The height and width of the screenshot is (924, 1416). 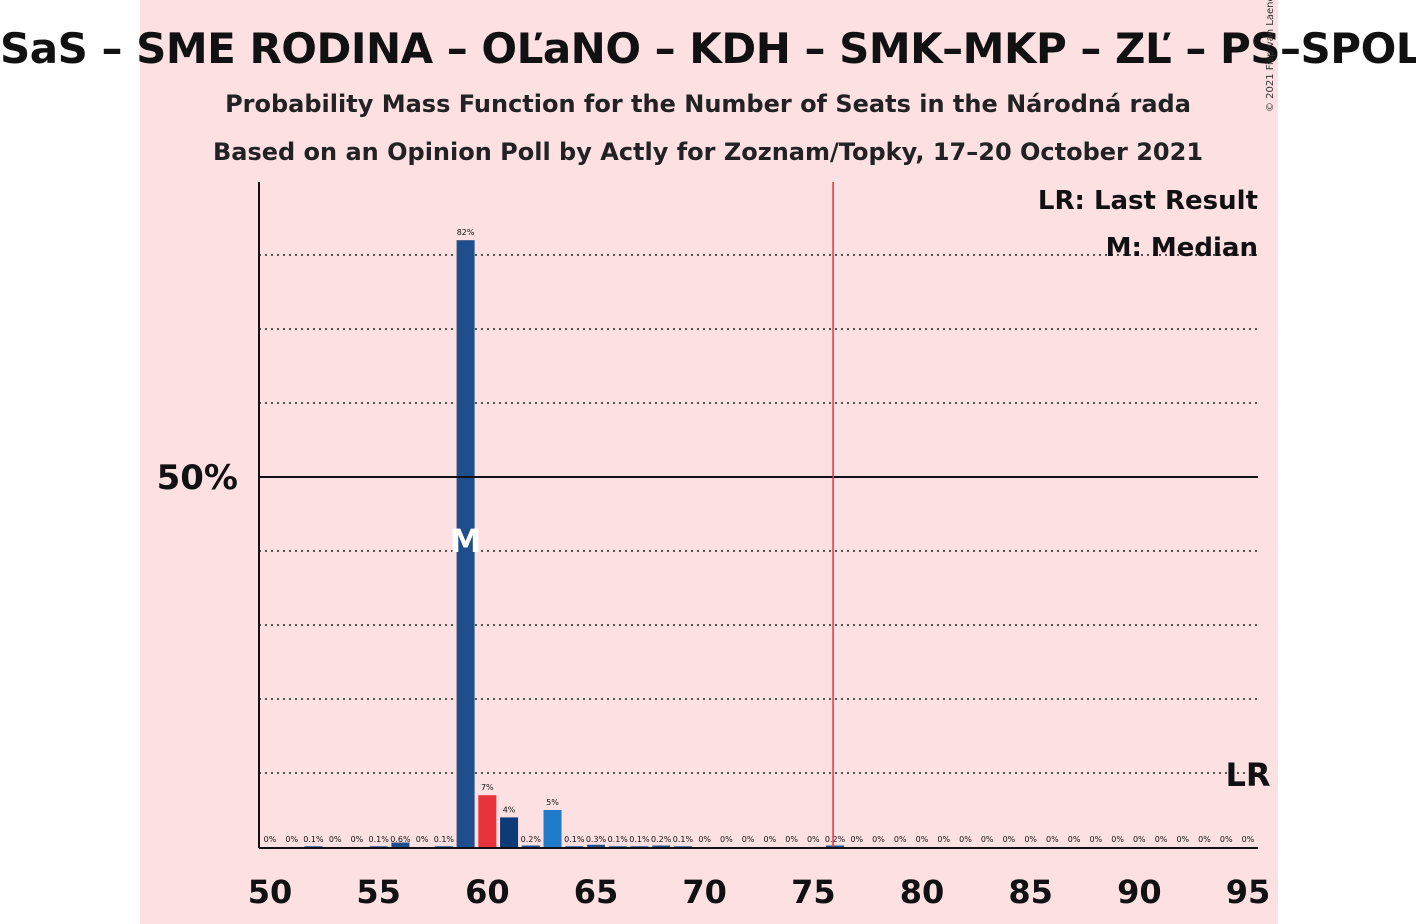 I want to click on bar-label-seat-91: 0%, so click(x=1161, y=839).